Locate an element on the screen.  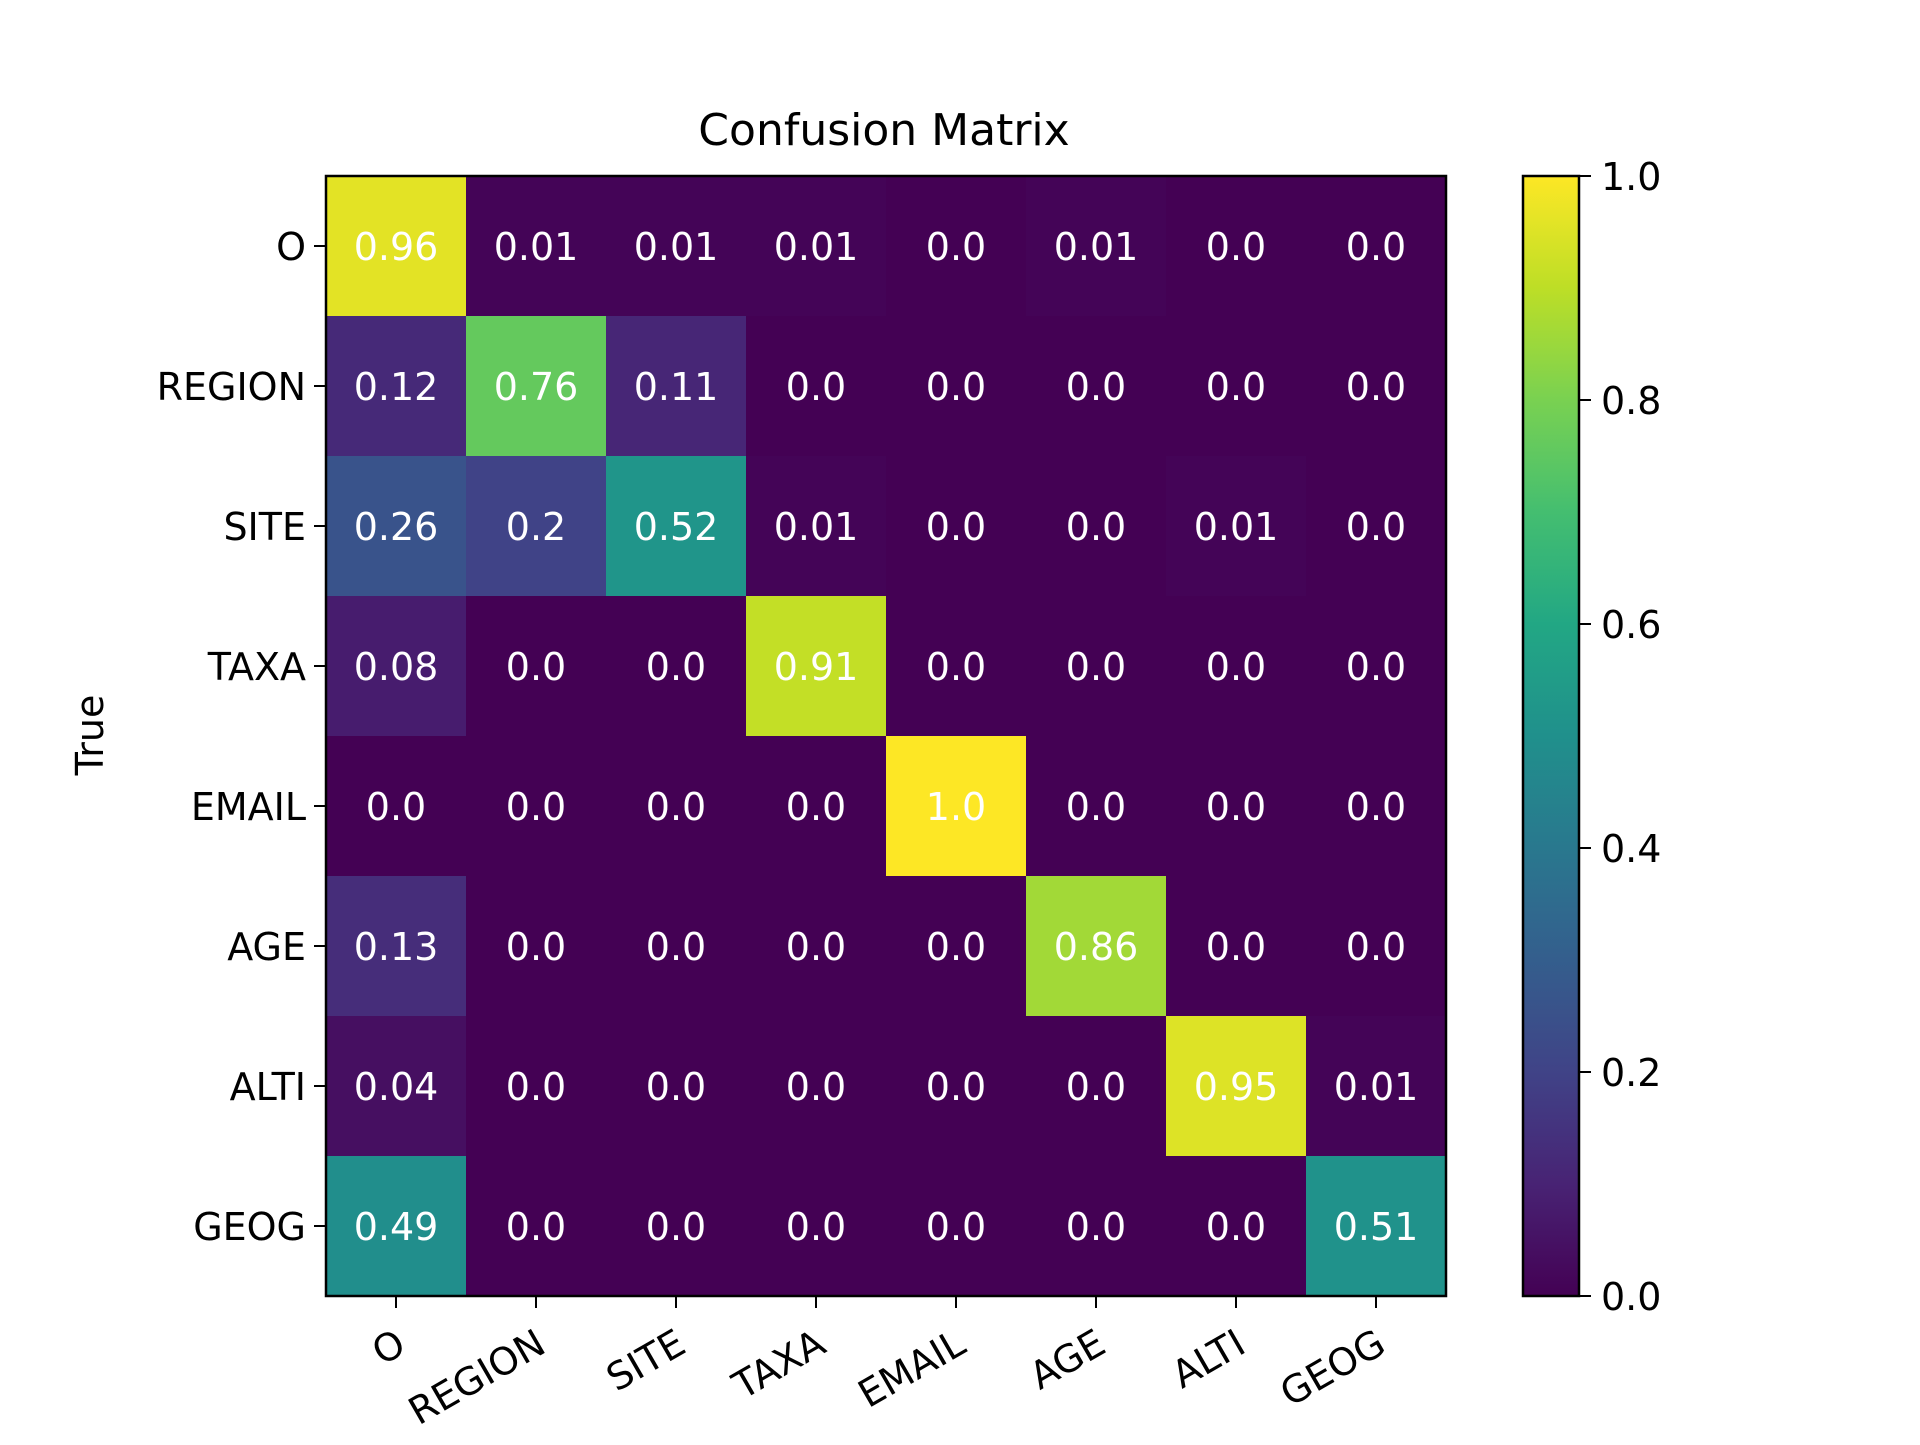
colorbar-gradient is located at coordinates (1551, 736).